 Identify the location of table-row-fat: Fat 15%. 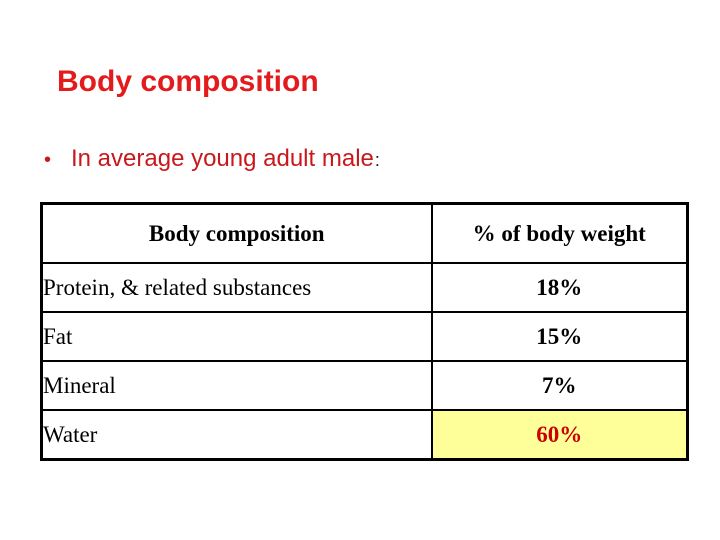
(364, 336).